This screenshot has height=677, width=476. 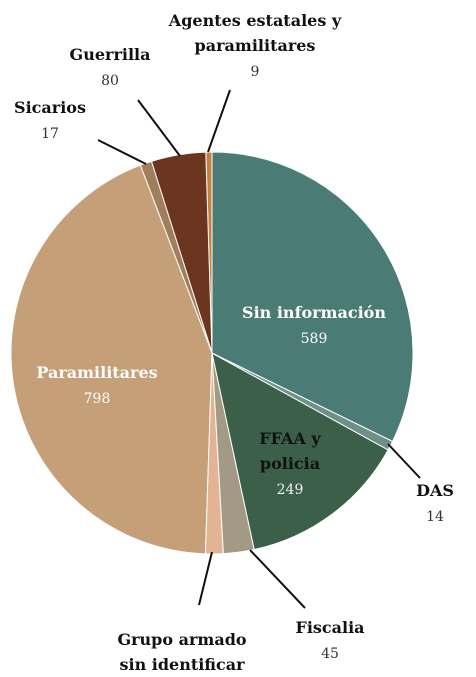 What do you see at coordinates (435, 490) in the screenshot?
I see `category-label: DAS` at bounding box center [435, 490].